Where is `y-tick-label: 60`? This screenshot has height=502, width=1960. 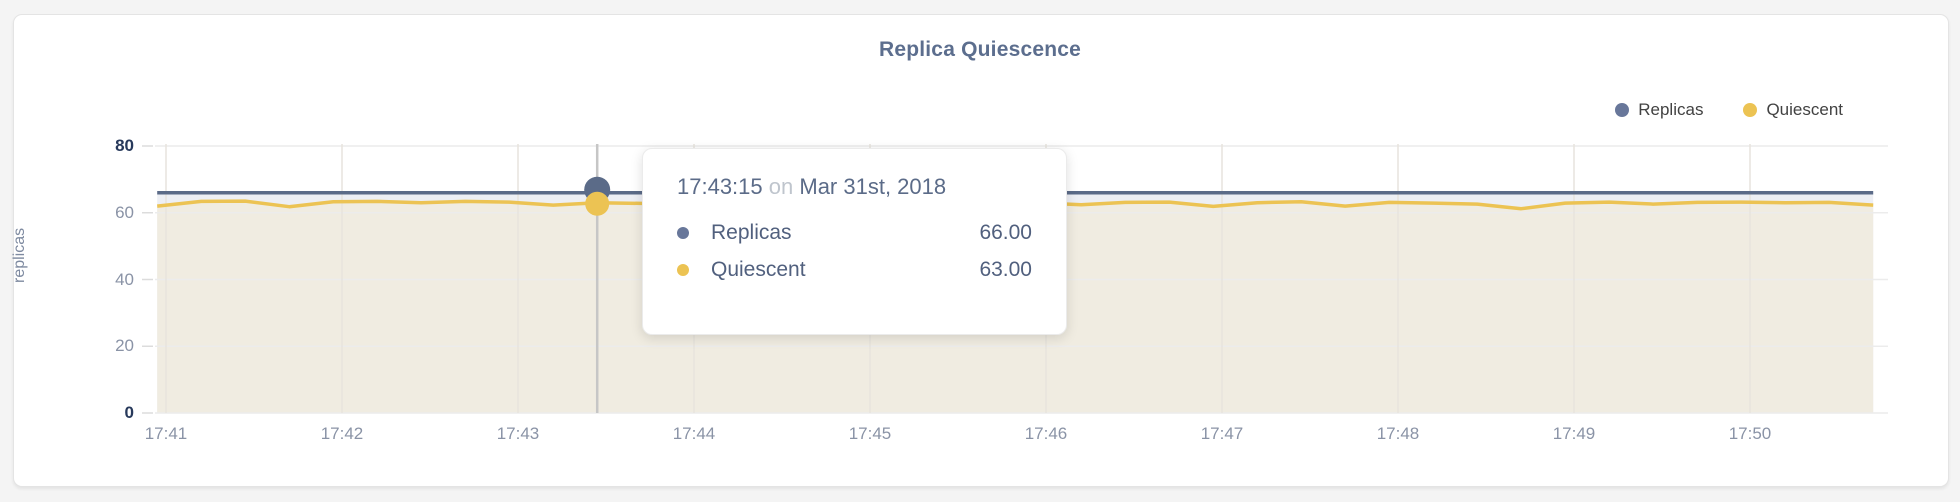 y-tick-label: 60 is located at coordinates (124, 212).